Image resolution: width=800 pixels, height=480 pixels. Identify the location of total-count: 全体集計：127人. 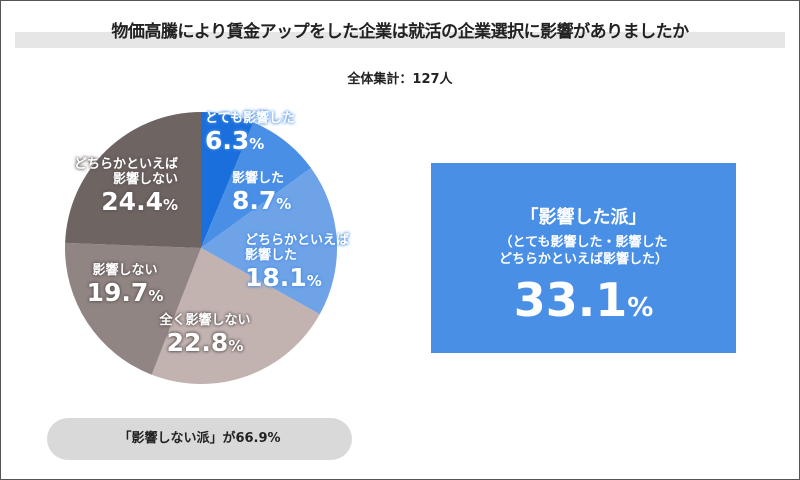
(400, 79).